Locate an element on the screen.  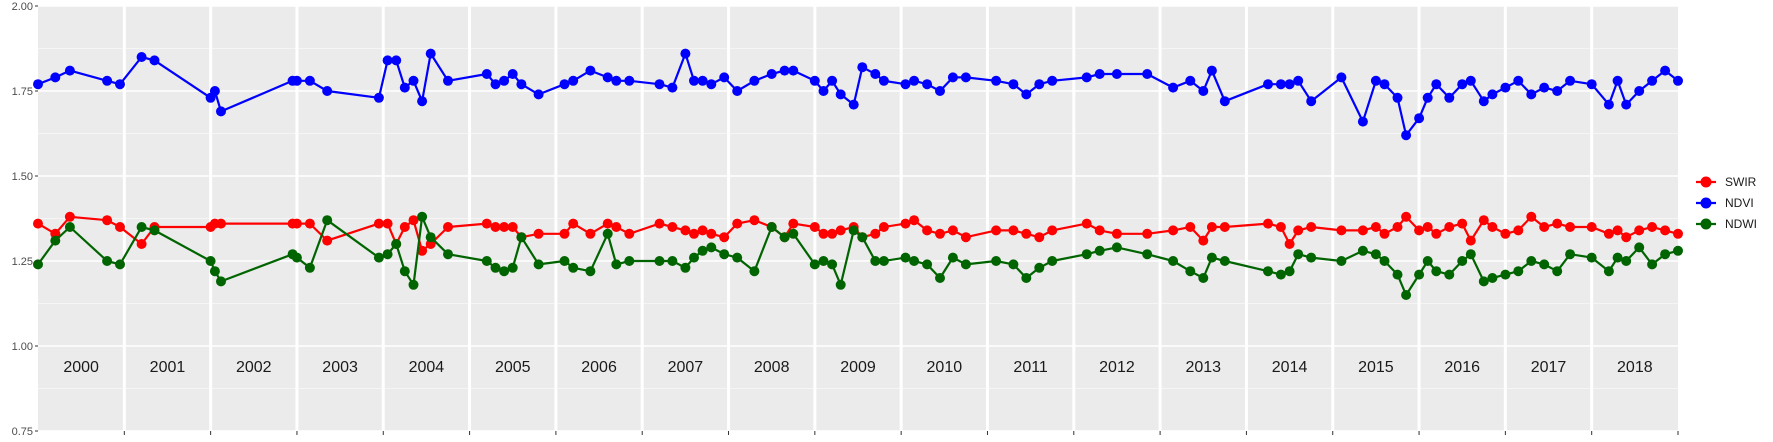
year-label: 2013 is located at coordinates (1203, 367).